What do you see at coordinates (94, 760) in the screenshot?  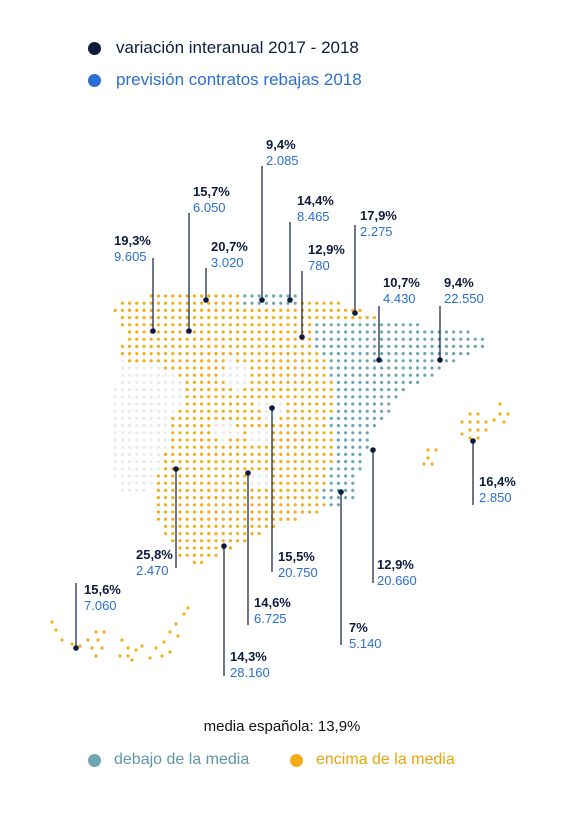 I see `teal-dot-icon` at bounding box center [94, 760].